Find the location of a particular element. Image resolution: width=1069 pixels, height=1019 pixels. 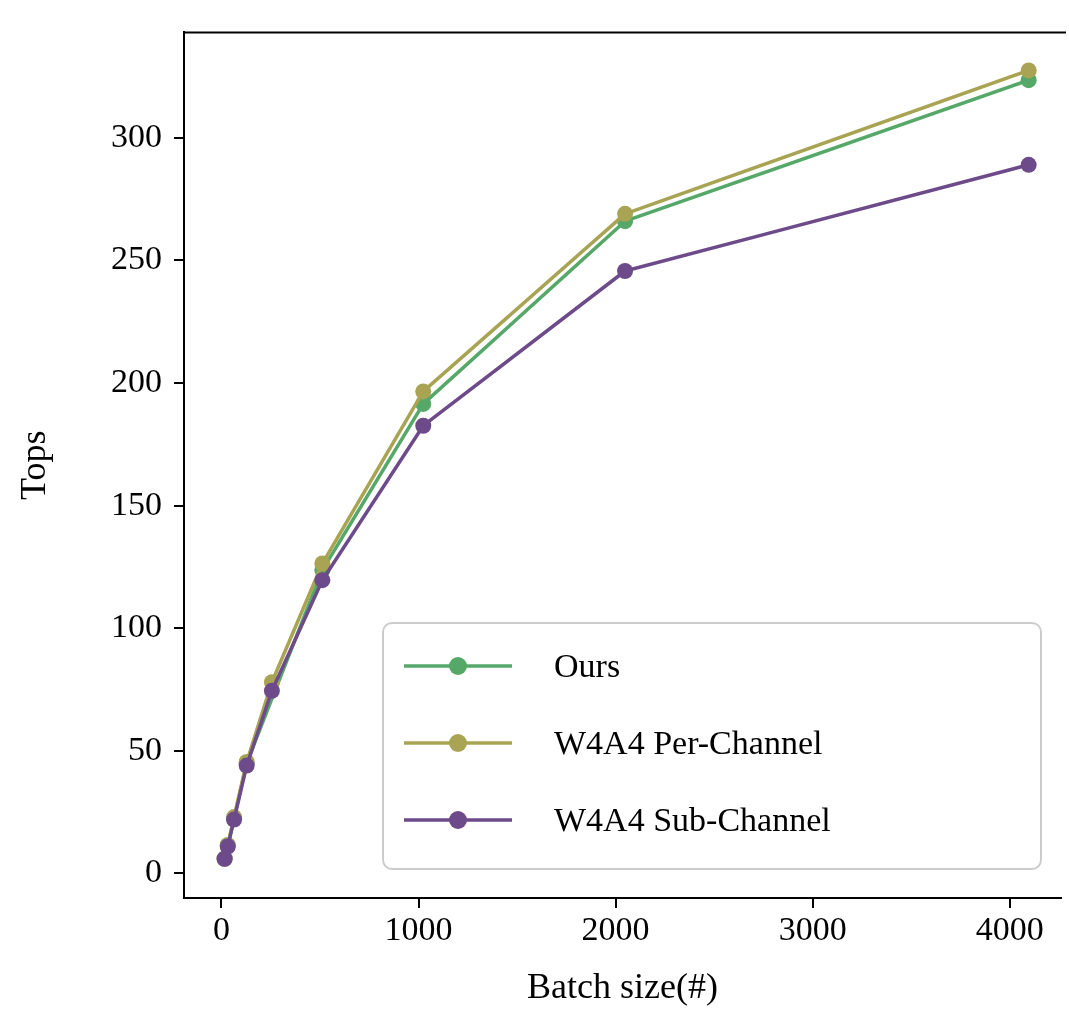

y-tick-label: 50 is located at coordinates (145, 748).